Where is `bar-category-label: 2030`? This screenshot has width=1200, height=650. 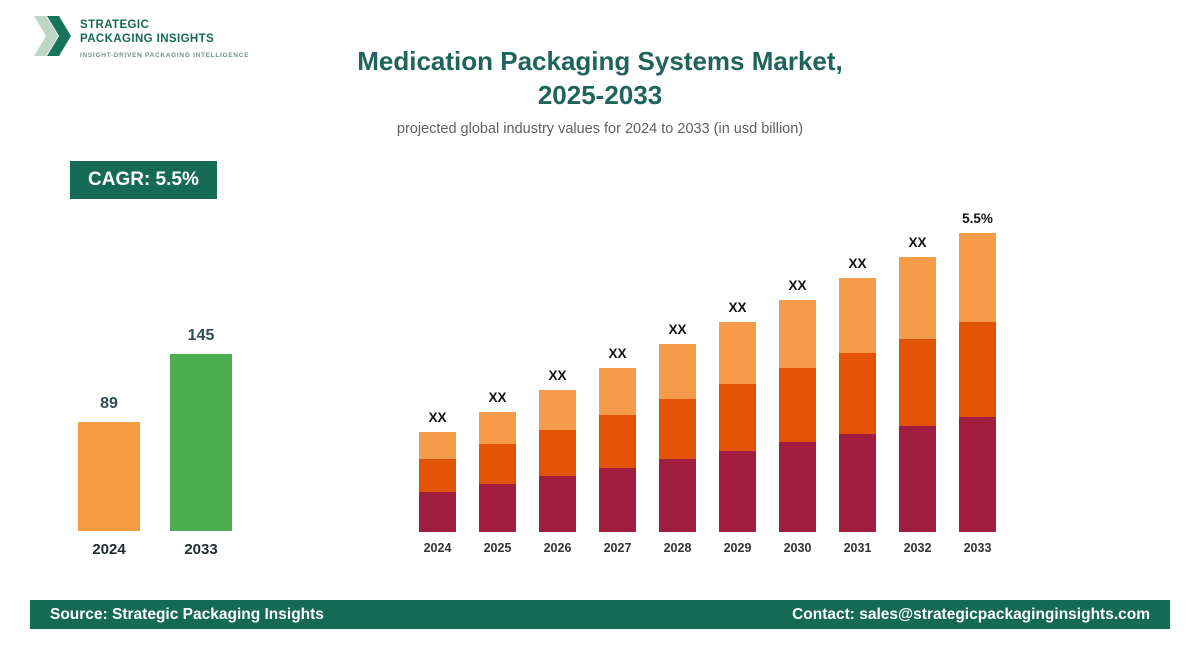 bar-category-label: 2030 is located at coordinates (797, 548).